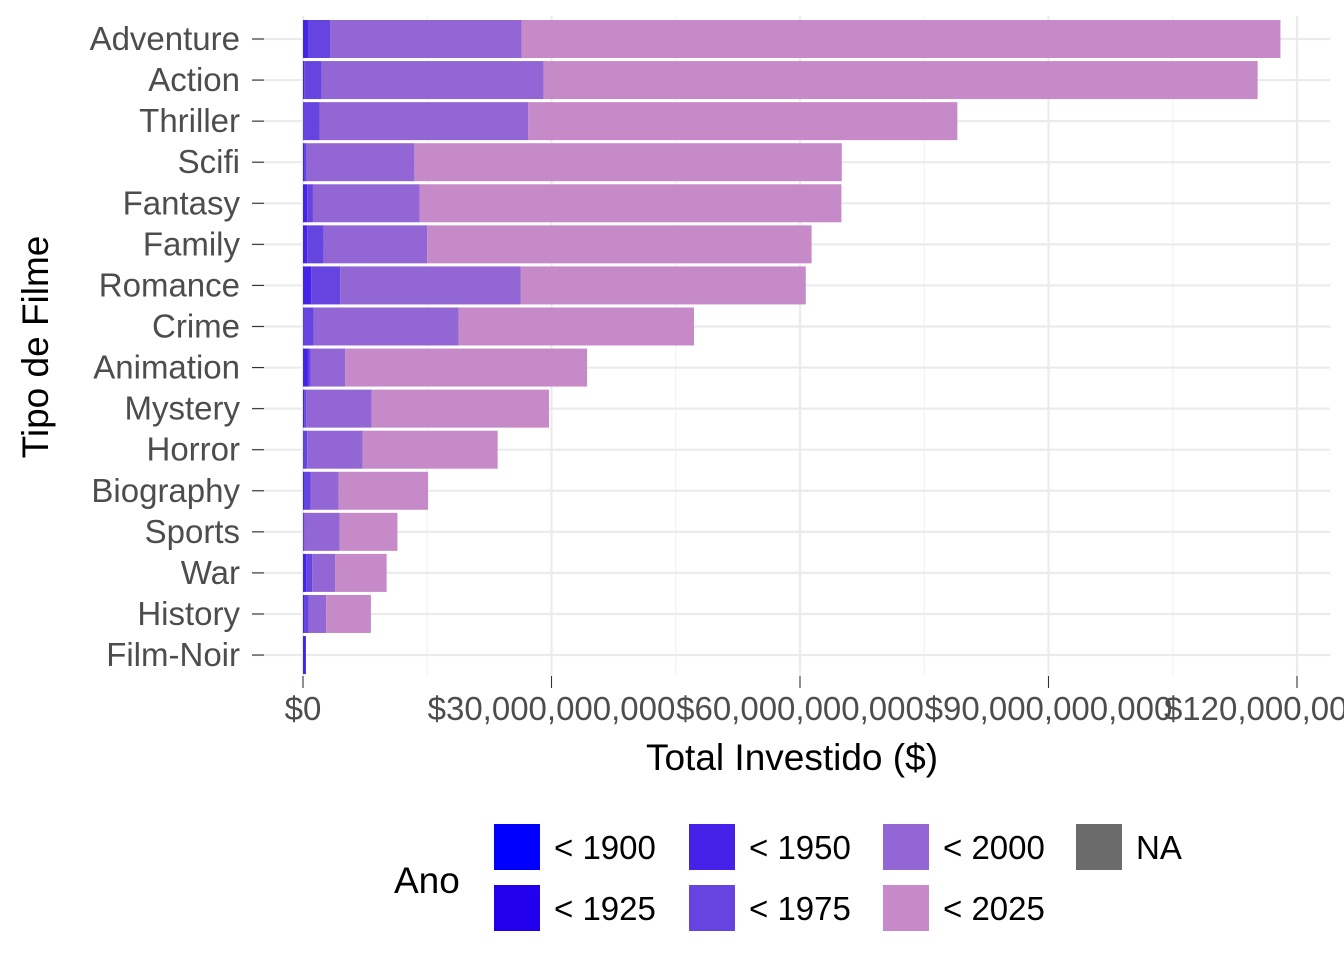  Describe the element at coordinates (192, 531) in the screenshot. I see `y-tick-label: Sports` at that location.